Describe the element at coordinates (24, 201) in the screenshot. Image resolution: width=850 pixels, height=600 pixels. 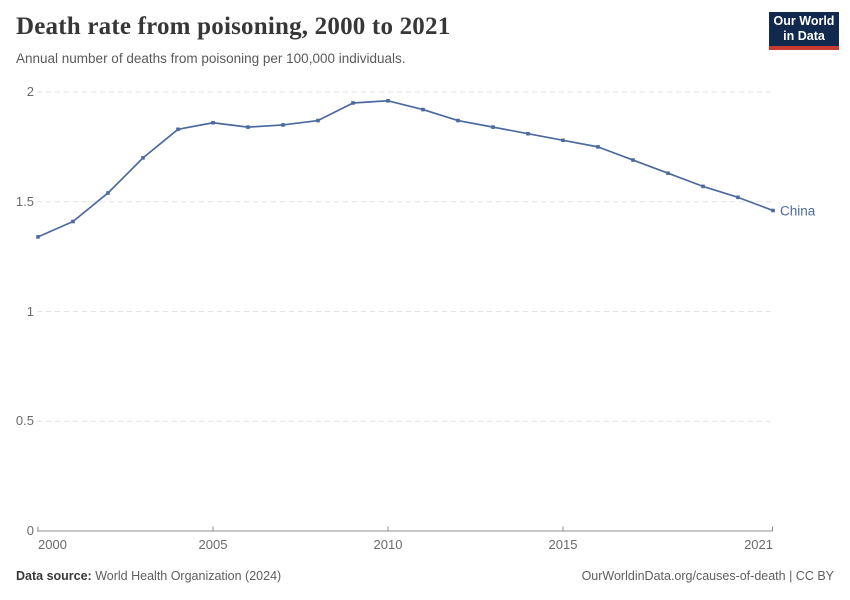
I see `y-axis-tick-label: 1.5` at that location.